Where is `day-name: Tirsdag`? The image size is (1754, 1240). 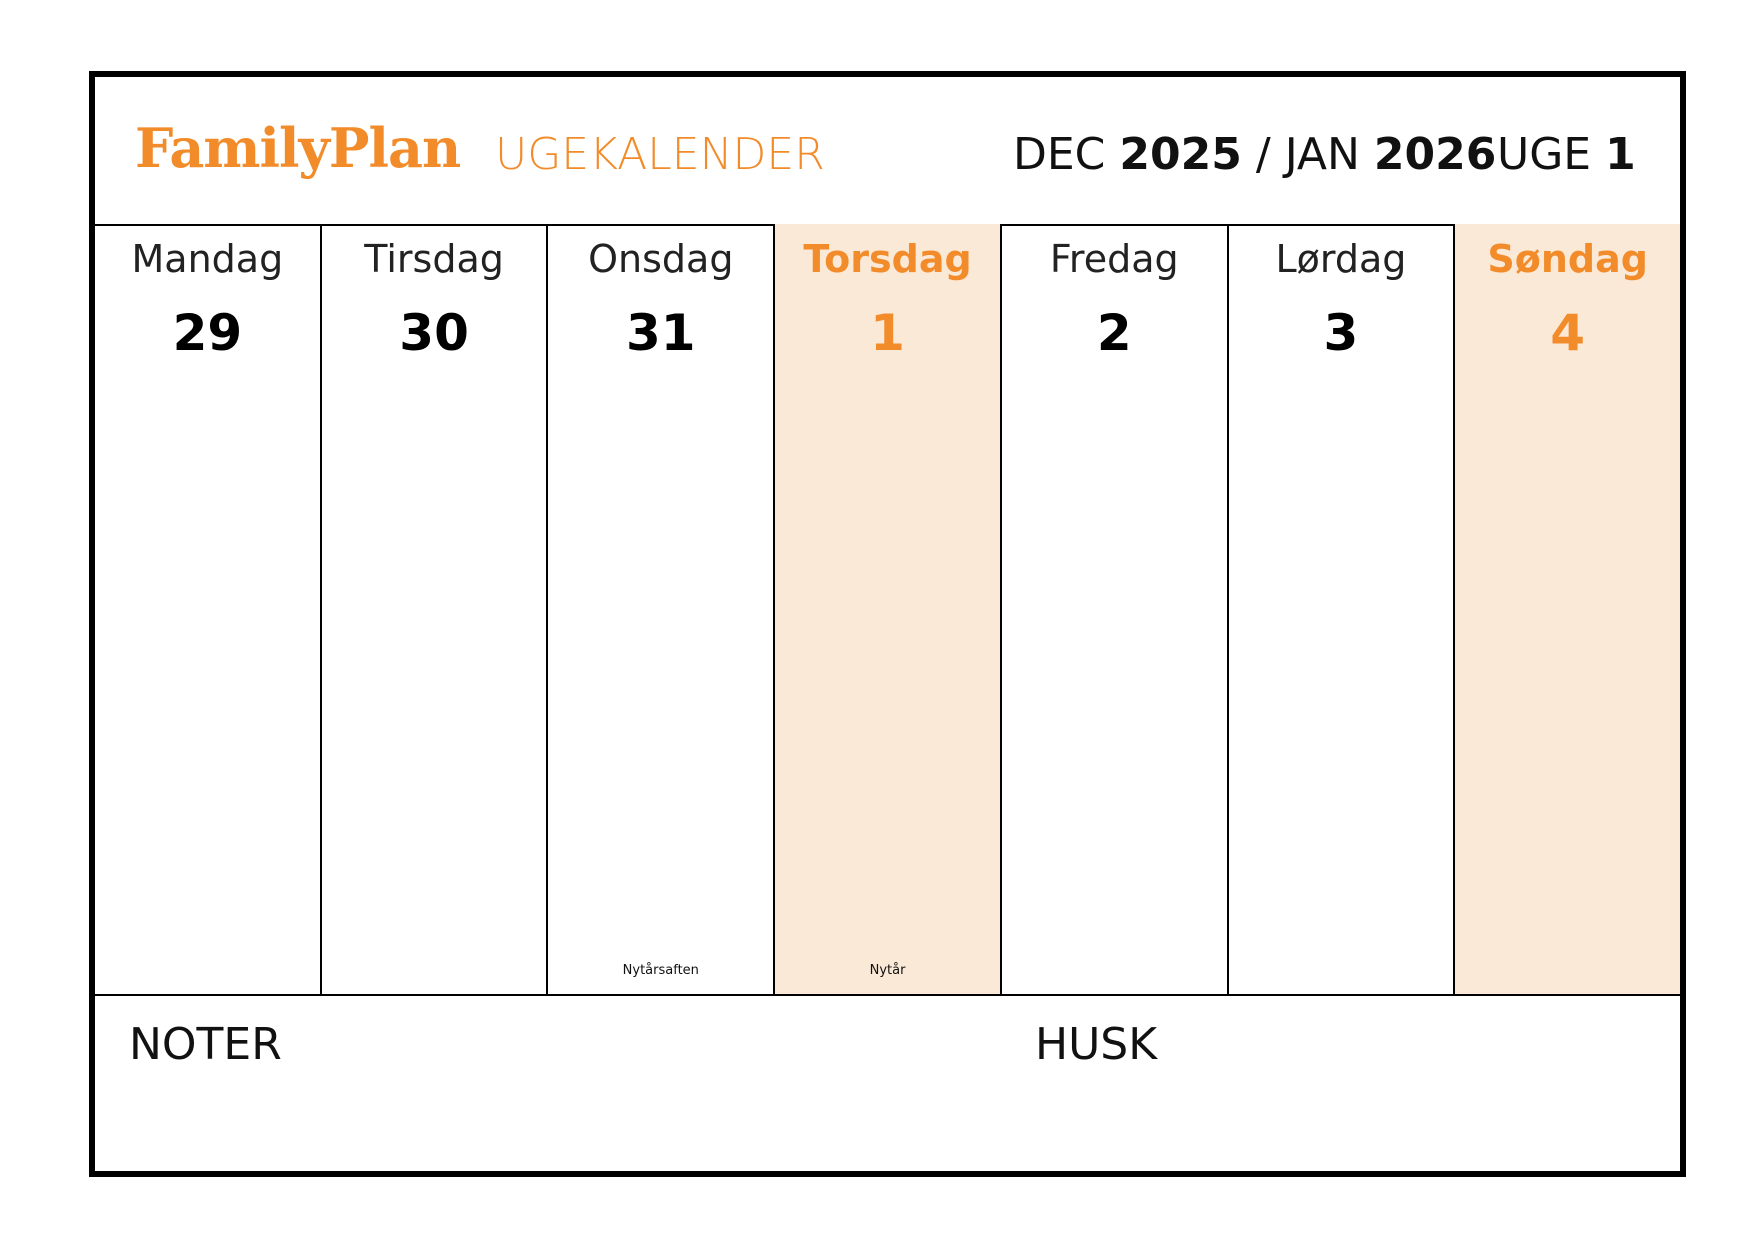
day-name: Tirsdag is located at coordinates (434, 259).